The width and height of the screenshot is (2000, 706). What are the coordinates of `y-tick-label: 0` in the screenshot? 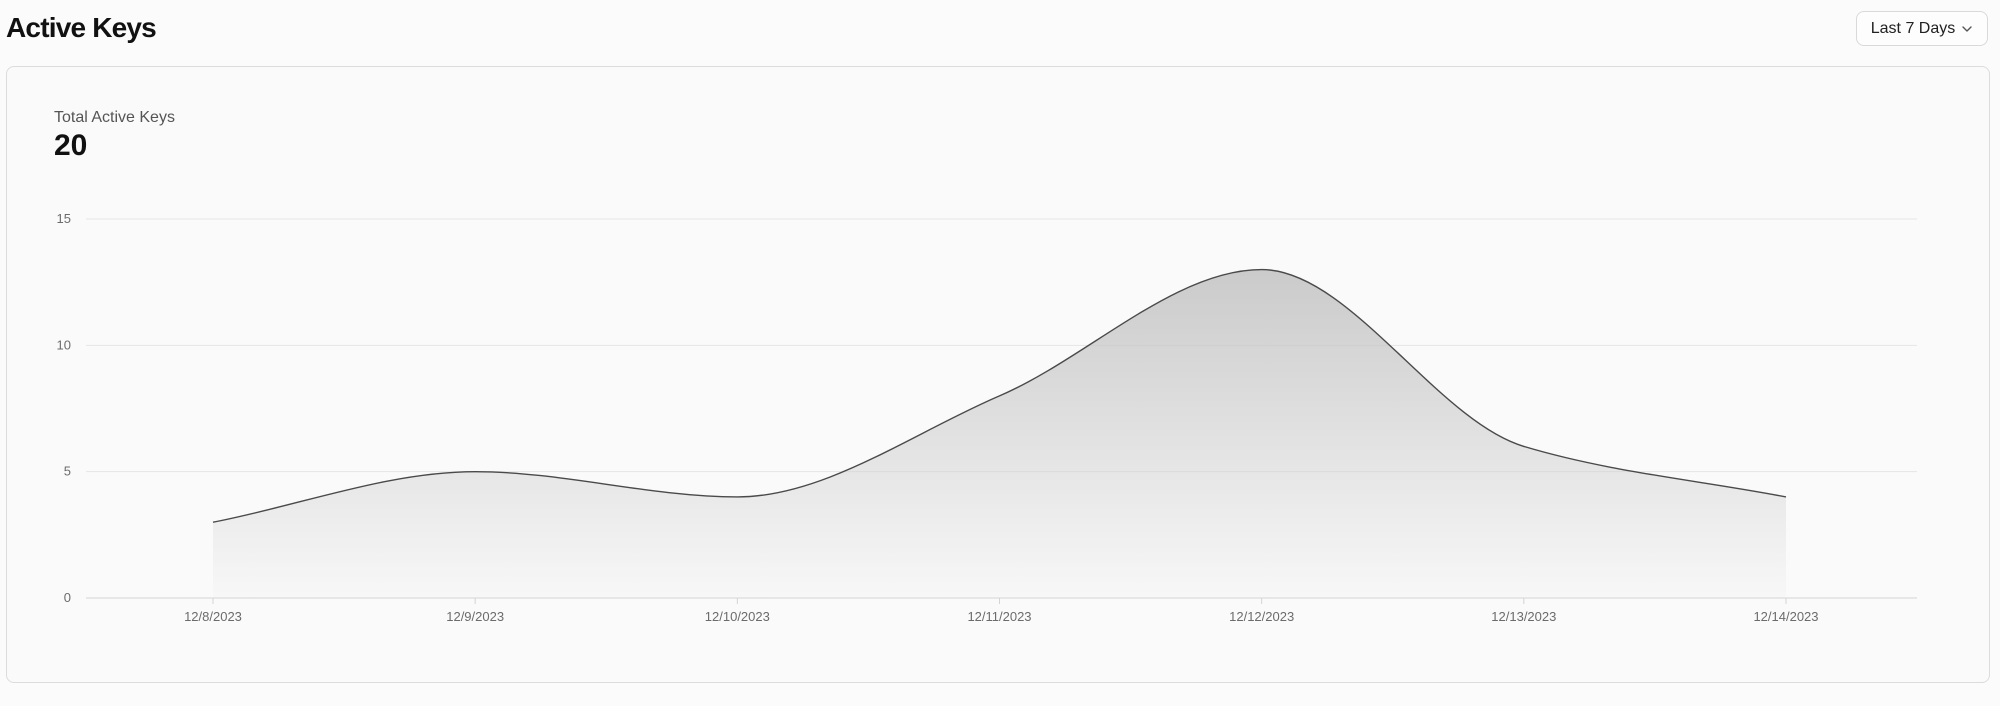 It's located at (67, 597).